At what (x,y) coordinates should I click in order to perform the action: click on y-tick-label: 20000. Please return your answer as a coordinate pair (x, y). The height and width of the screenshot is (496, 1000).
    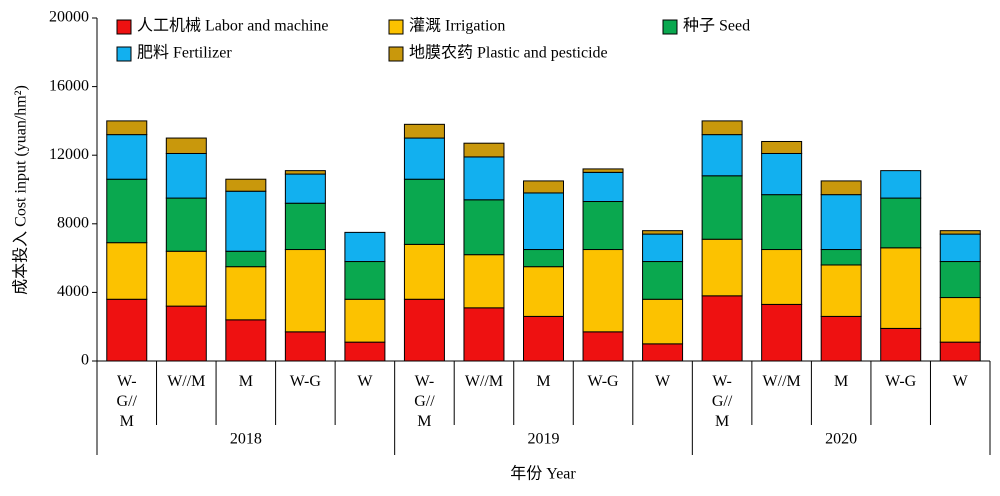
    Looking at the image, I should click on (69, 17).